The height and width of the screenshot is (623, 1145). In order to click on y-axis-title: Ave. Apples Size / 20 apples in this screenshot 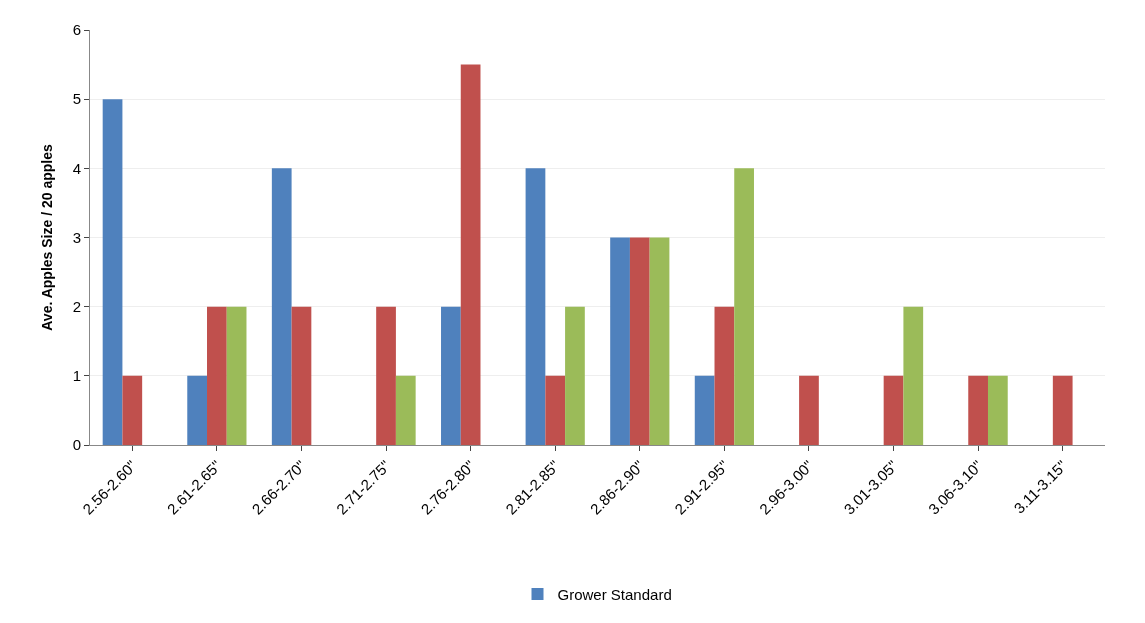, I will do `click(47, 237)`.